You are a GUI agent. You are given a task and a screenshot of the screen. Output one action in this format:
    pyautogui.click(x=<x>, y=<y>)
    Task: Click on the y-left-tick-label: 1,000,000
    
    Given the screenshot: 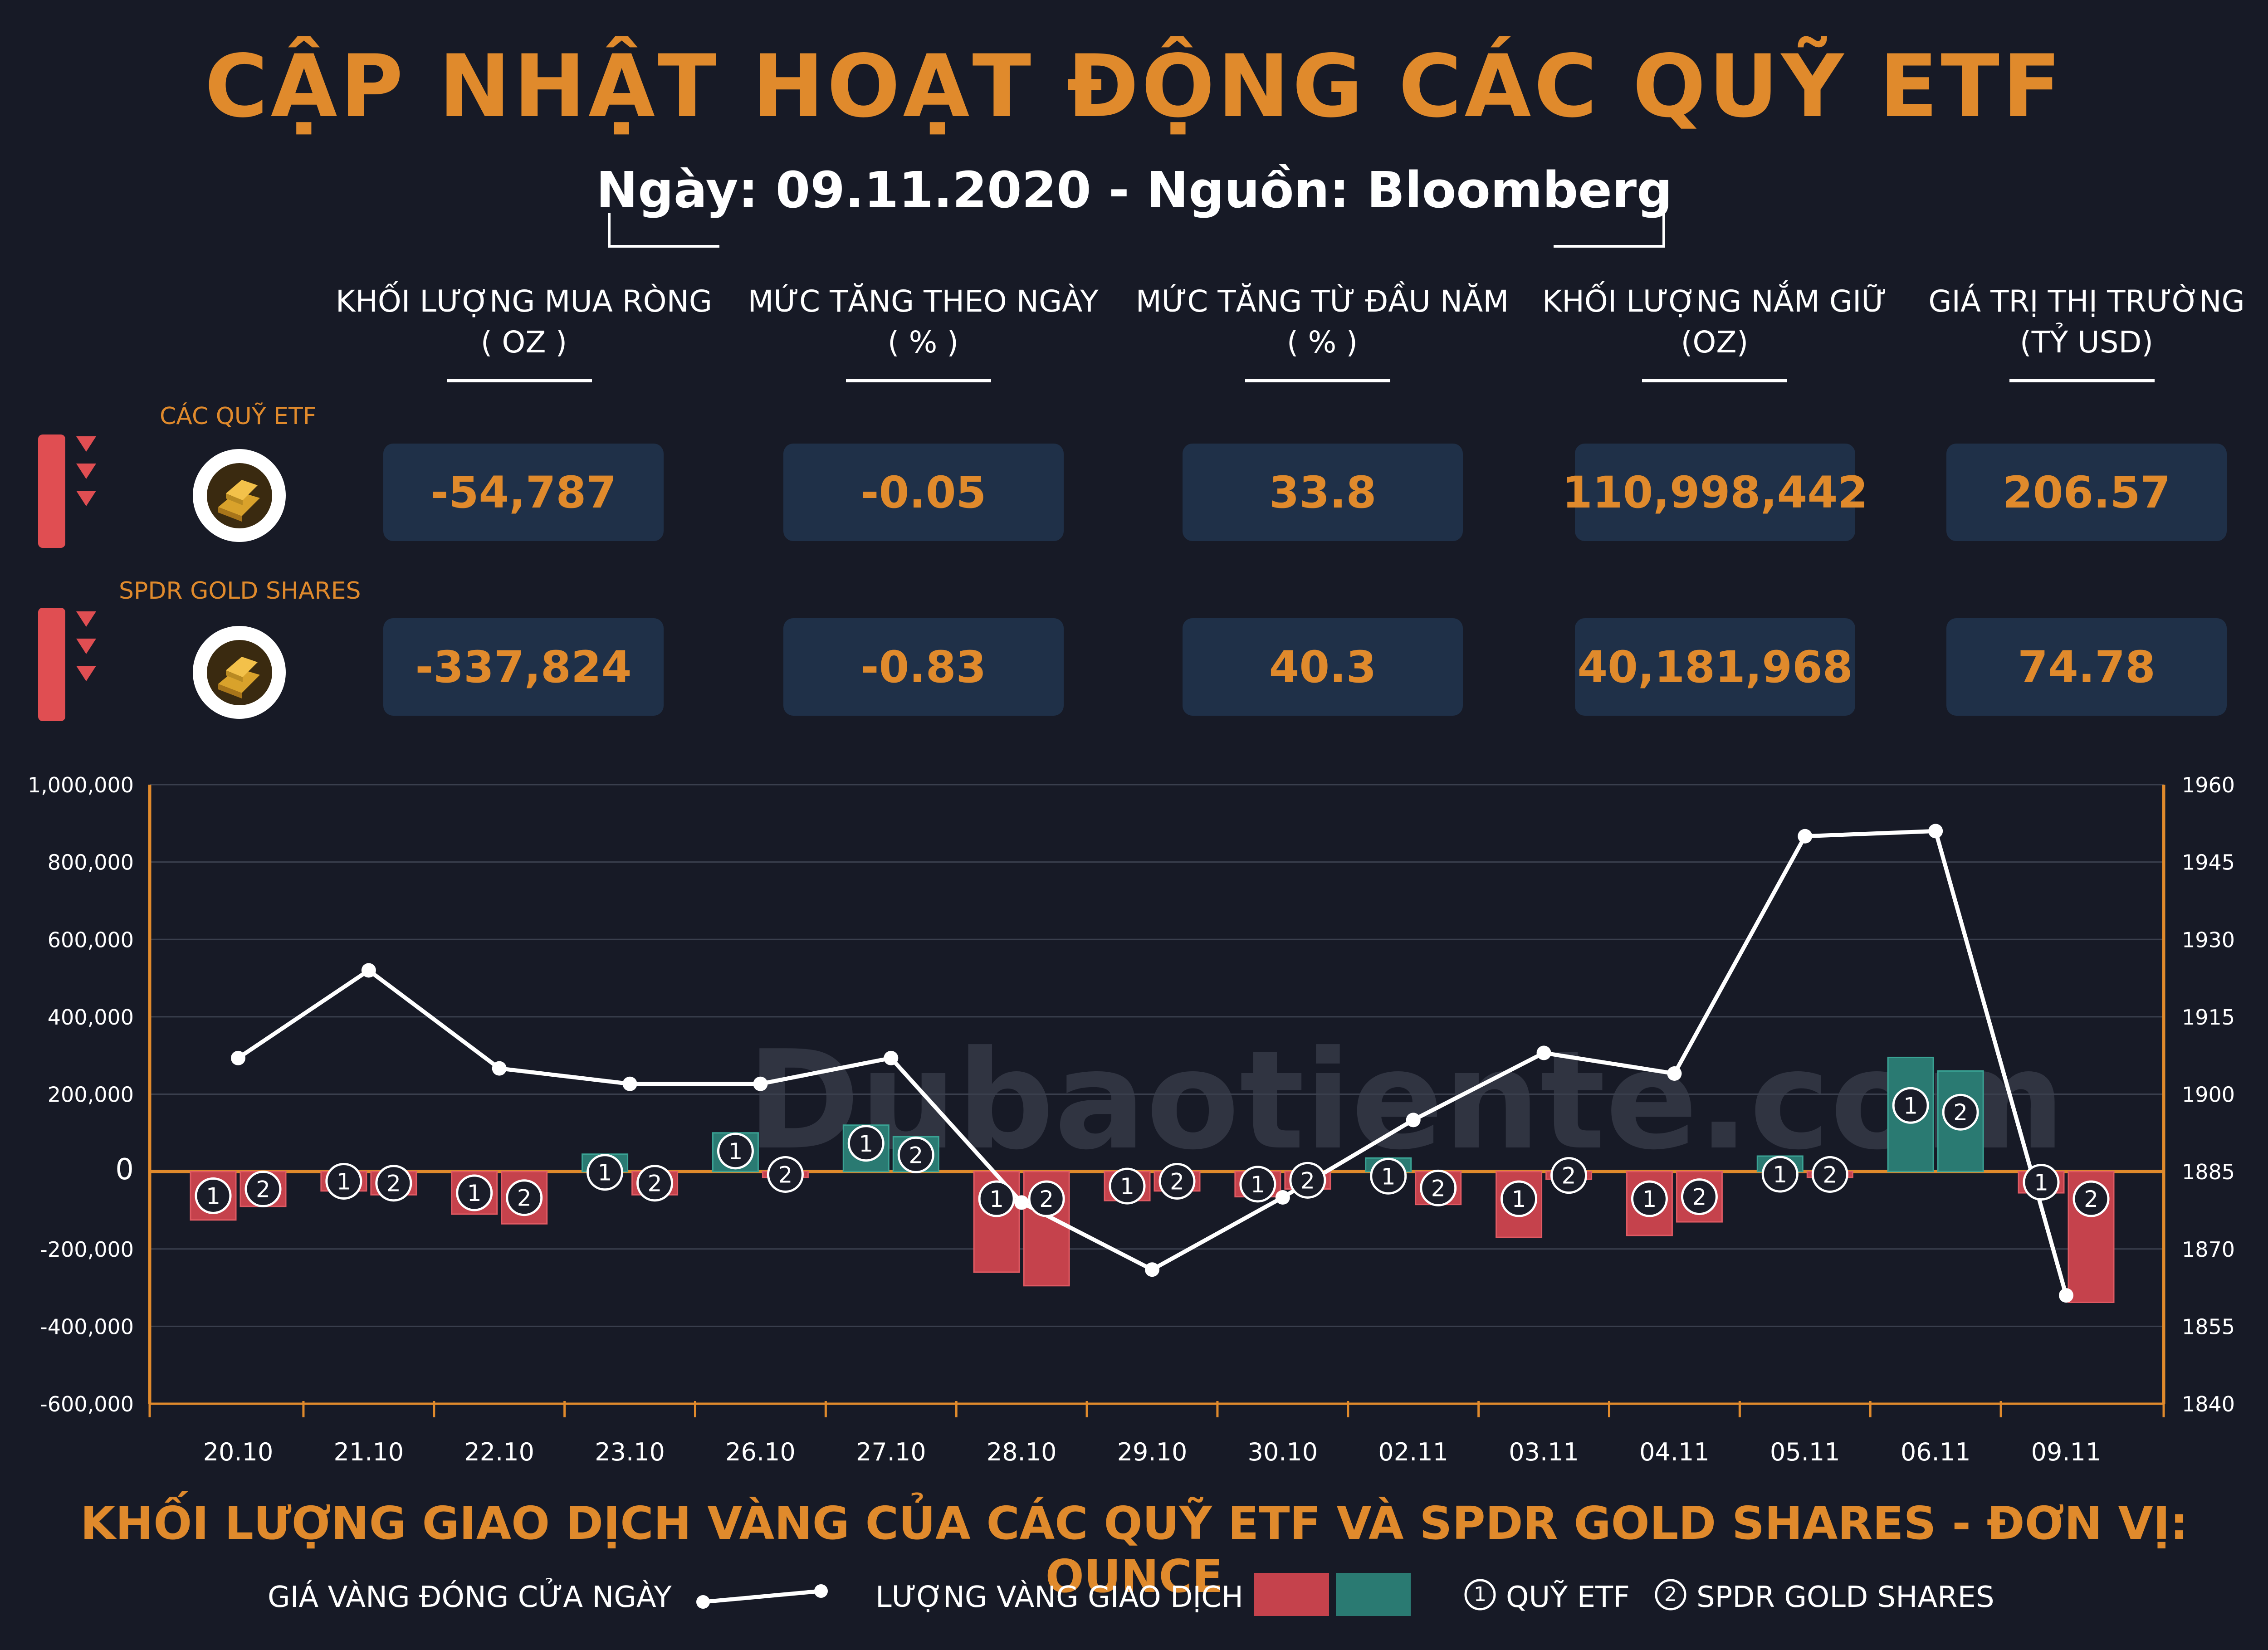 What is the action you would take?
    pyautogui.click(x=81, y=785)
    